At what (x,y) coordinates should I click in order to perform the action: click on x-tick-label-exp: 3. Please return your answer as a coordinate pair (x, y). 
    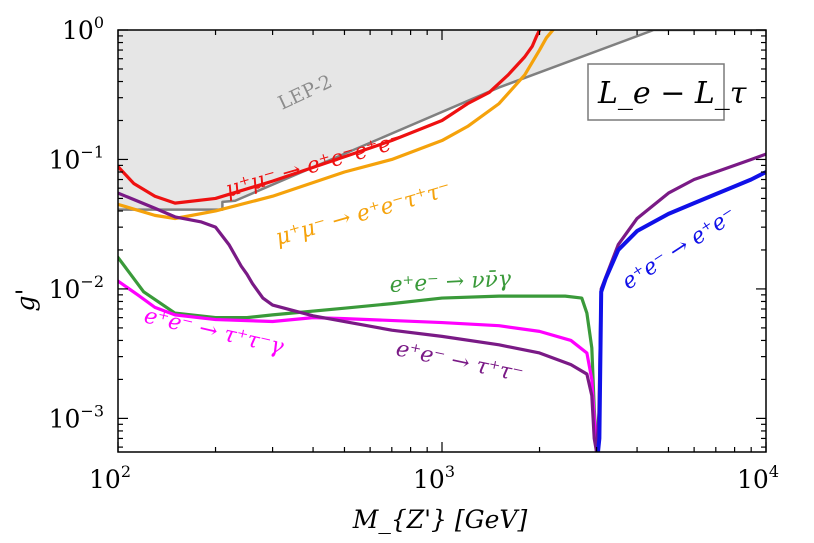
    Looking at the image, I should click on (450, 471).